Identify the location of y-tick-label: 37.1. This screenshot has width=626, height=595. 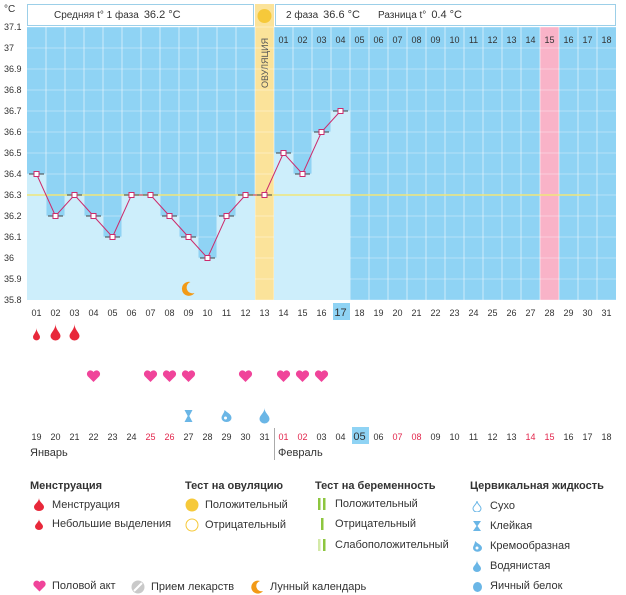
(13, 27).